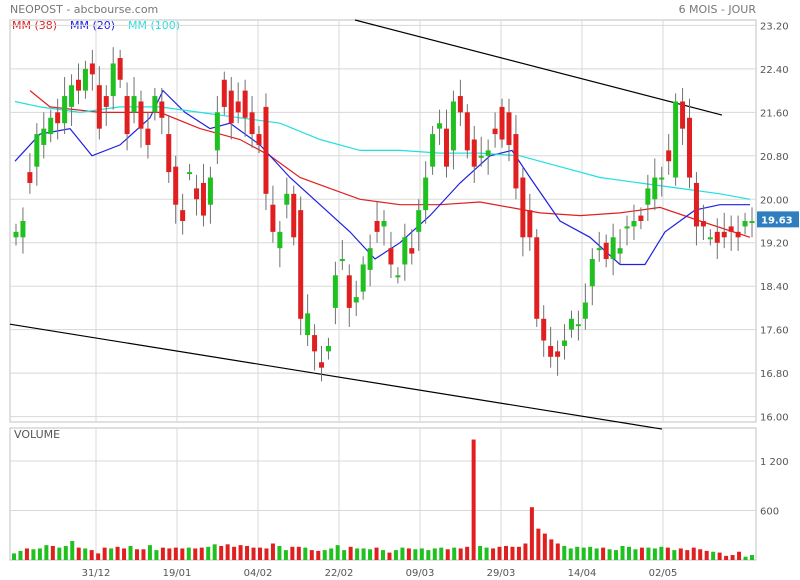  I want to click on y-tick-label: 21.60, so click(774, 113).